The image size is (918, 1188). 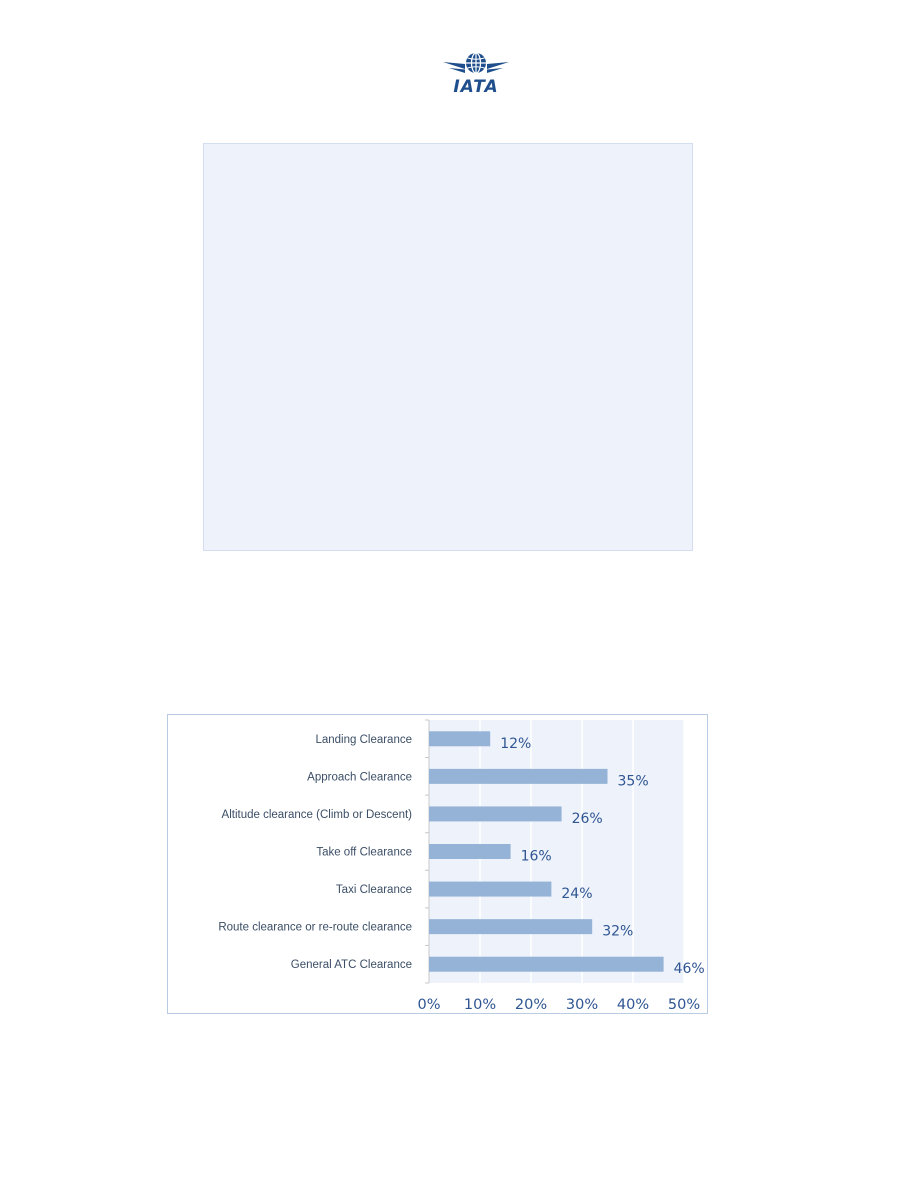 What do you see at coordinates (317, 815) in the screenshot?
I see `category-label: Altitude clearance (Climb or Descent)` at bounding box center [317, 815].